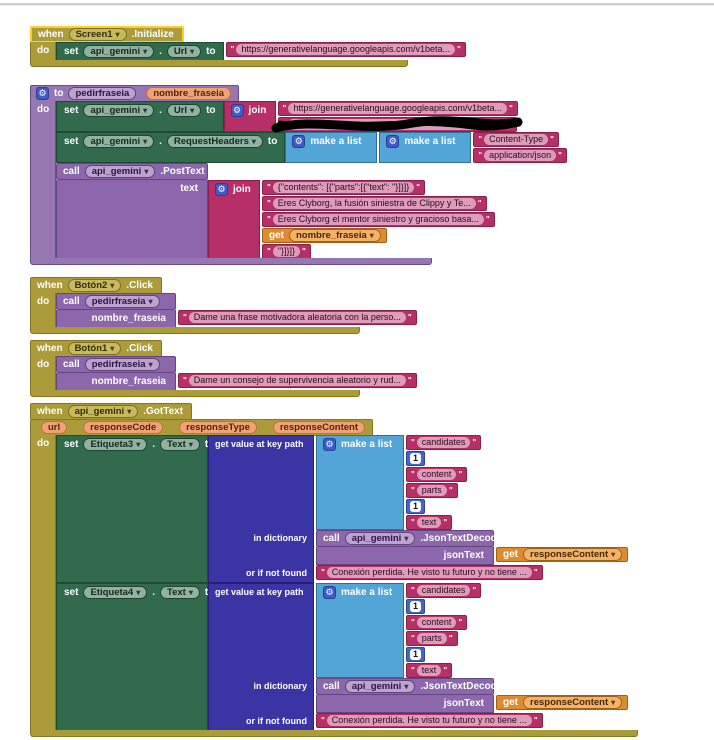  I want to click on get-variable-block: get responseContent, so click(562, 702).